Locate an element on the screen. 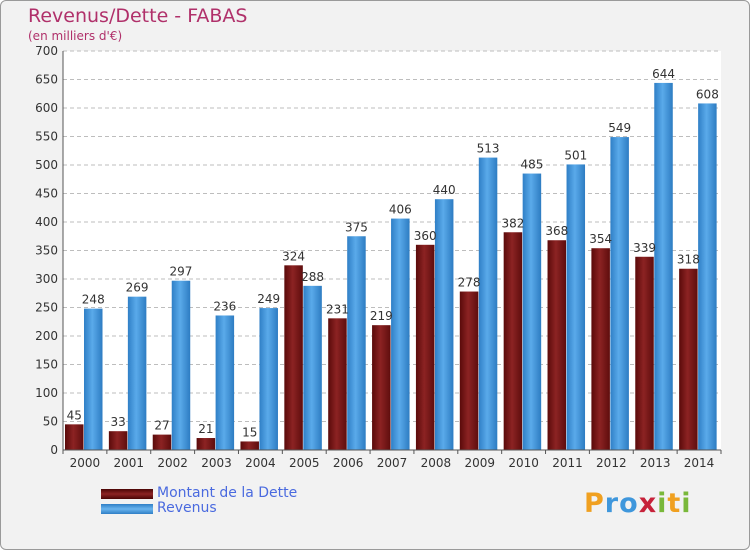 This screenshot has height=550, width=750. x-tick-label: 2002 is located at coordinates (172, 463).